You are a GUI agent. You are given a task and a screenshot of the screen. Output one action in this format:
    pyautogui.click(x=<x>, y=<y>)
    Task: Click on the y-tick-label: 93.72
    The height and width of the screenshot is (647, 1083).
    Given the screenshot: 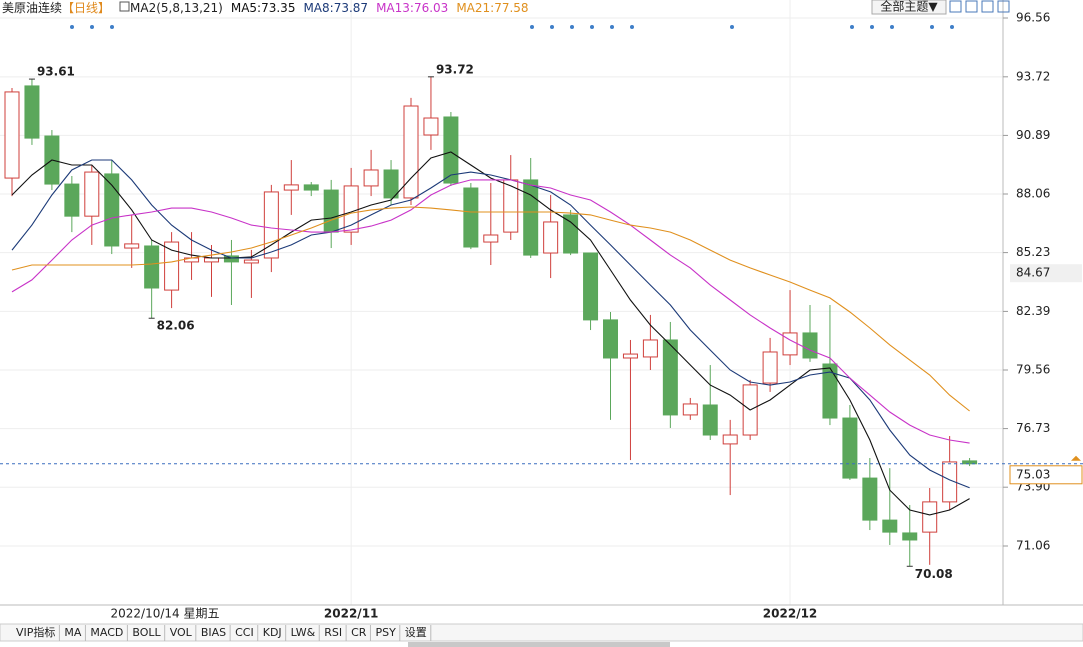 What is the action you would take?
    pyautogui.click(x=1033, y=76)
    